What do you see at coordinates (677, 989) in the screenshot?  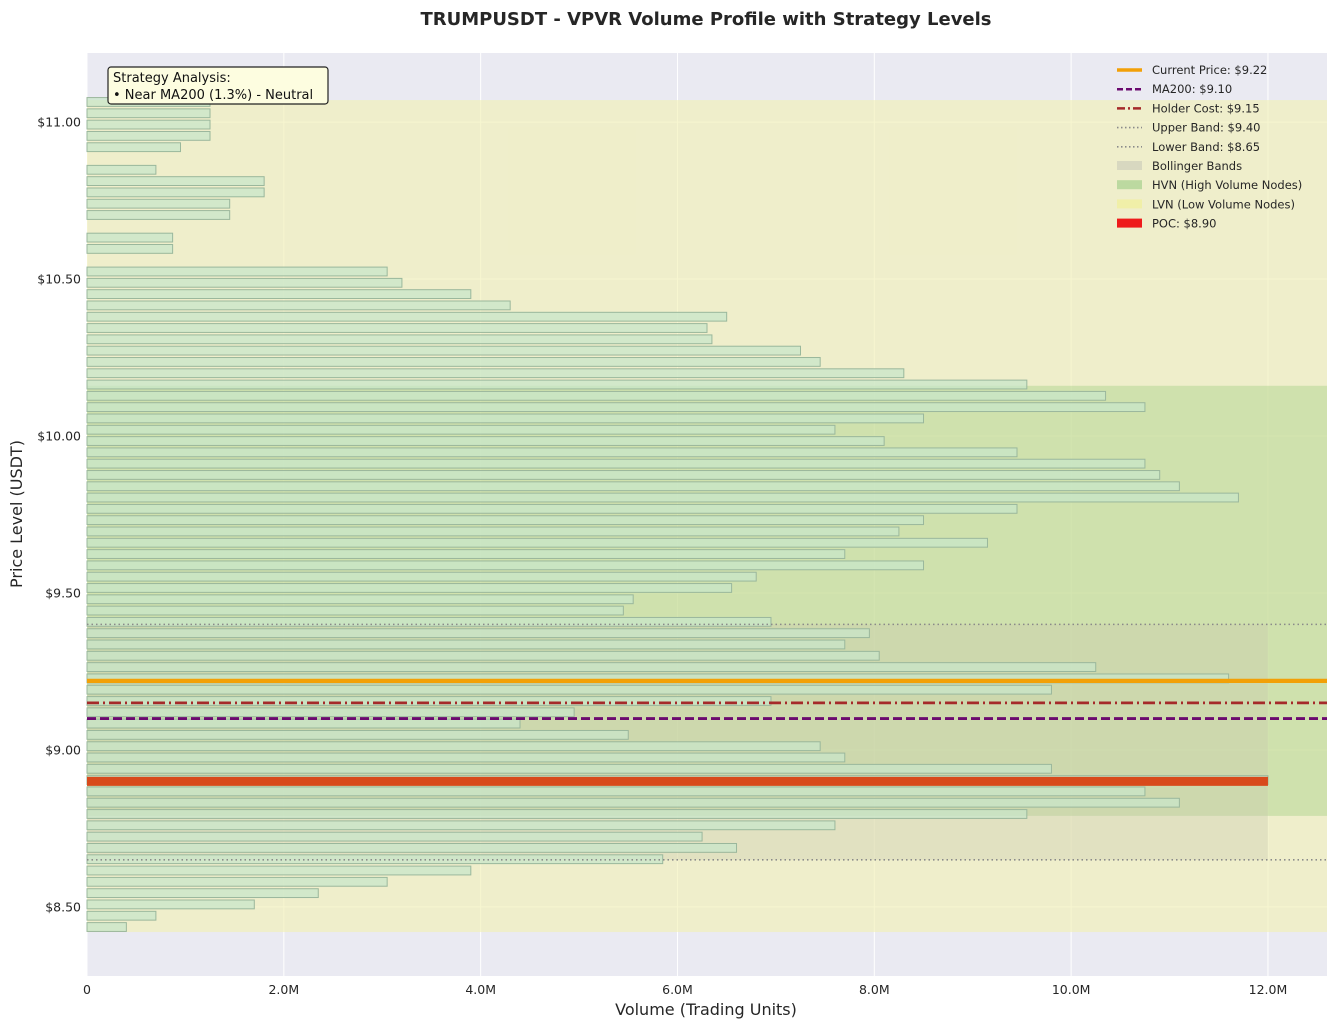 I see `x-tick-label: 6.0M` at bounding box center [677, 989].